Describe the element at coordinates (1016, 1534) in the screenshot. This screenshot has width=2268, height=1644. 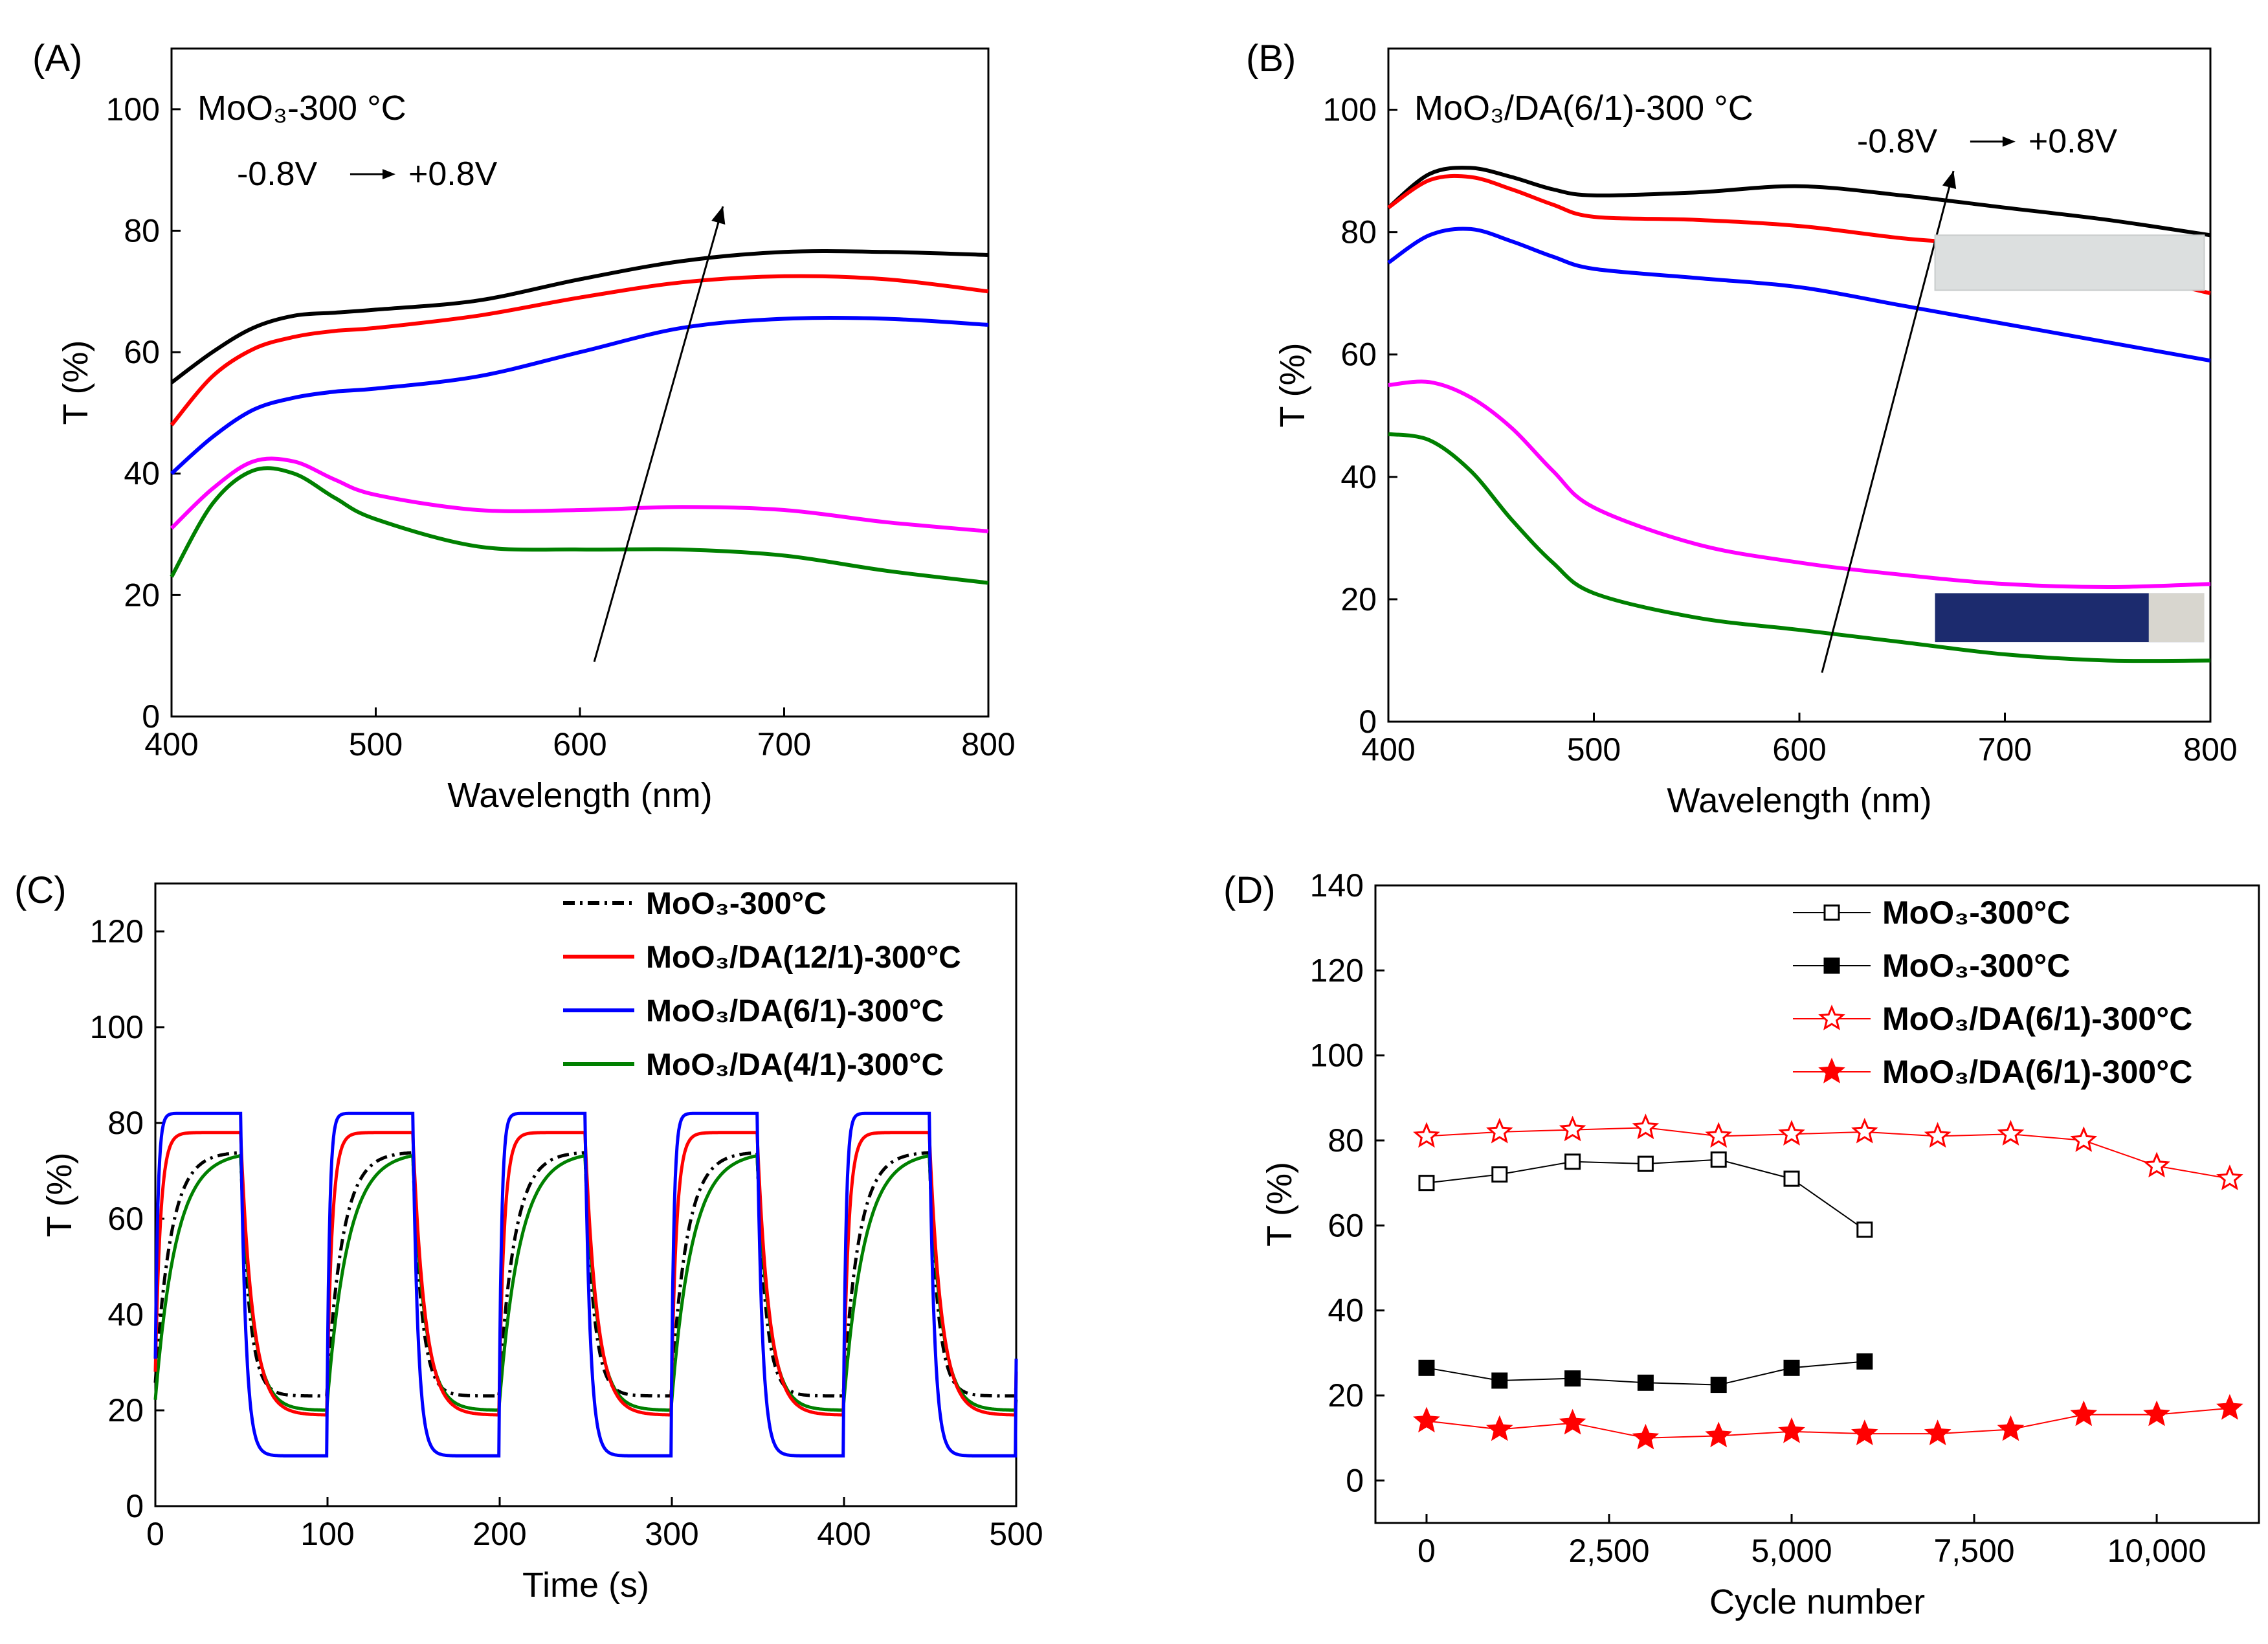
I see `x-tick-label: 500` at that location.